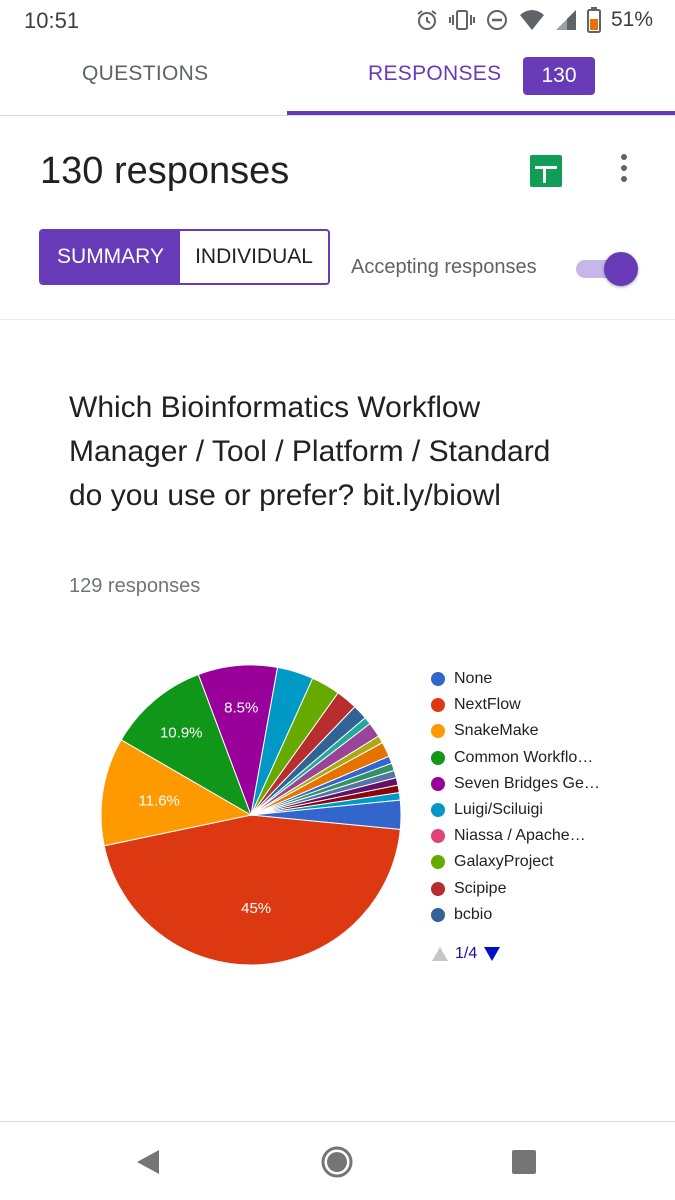 The image size is (675, 1200). I want to click on legend-label: NextFlow, so click(487, 705).